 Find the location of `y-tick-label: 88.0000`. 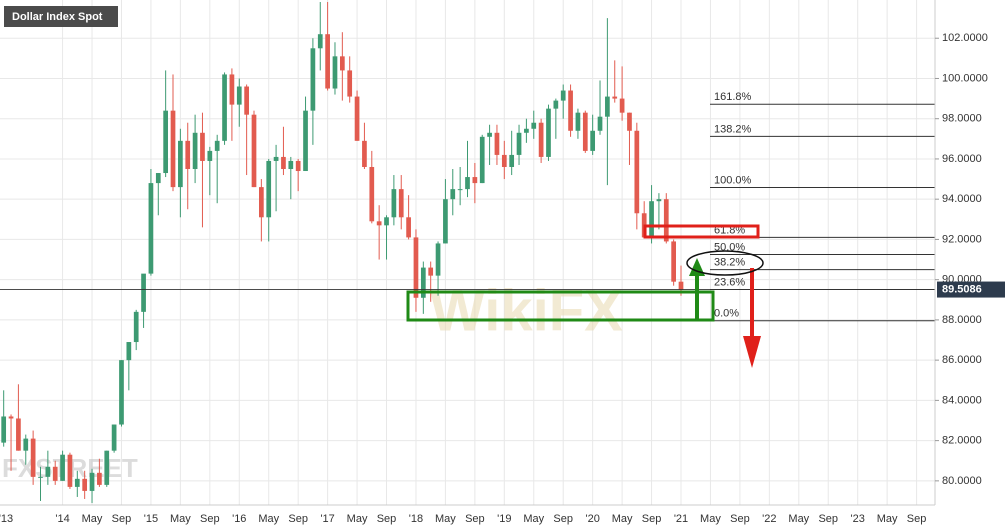

y-tick-label: 88.0000 is located at coordinates (962, 320).